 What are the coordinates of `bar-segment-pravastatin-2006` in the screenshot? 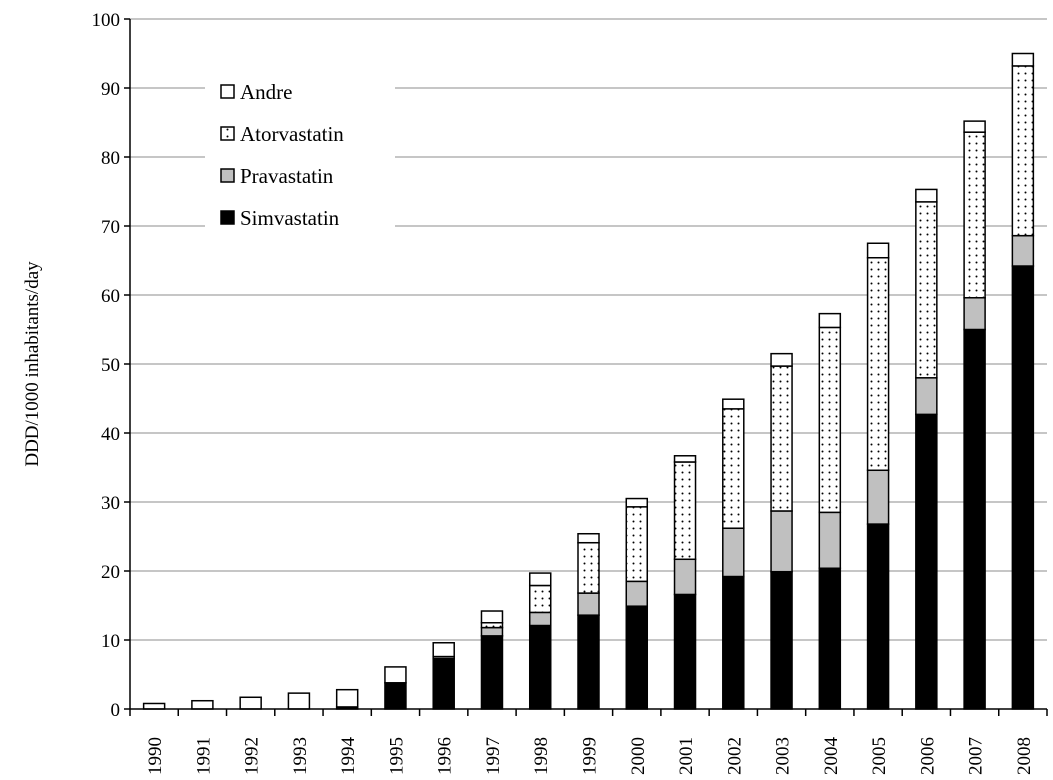 It's located at (926, 396).